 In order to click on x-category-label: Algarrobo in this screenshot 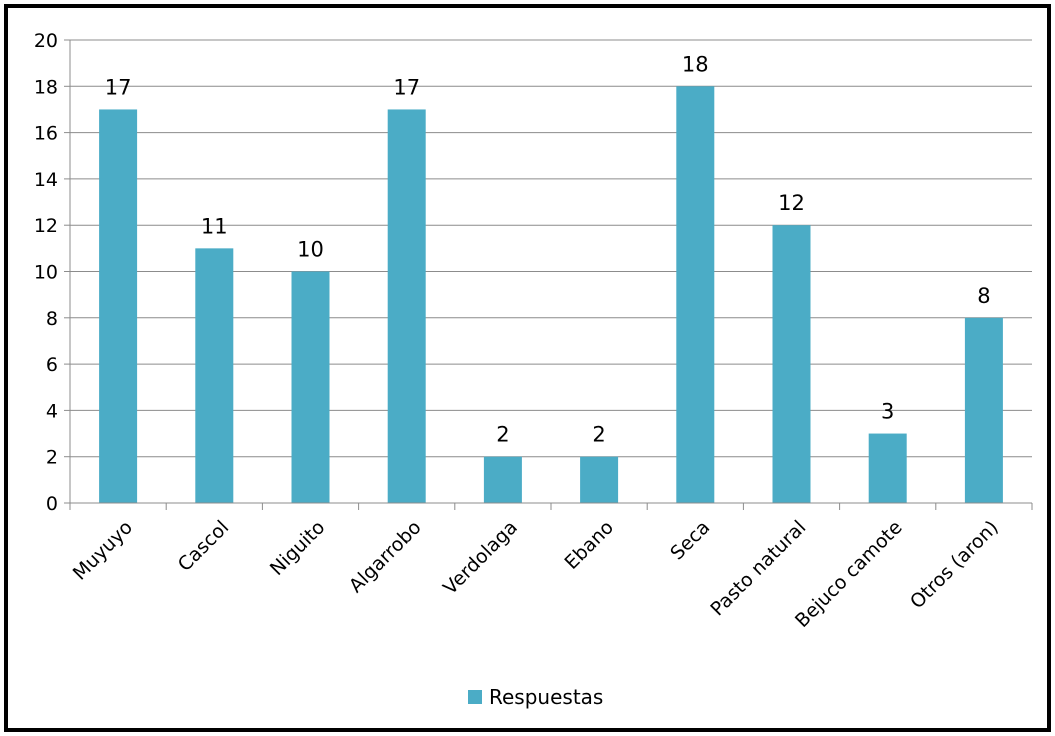, I will do `click(385, 556)`.